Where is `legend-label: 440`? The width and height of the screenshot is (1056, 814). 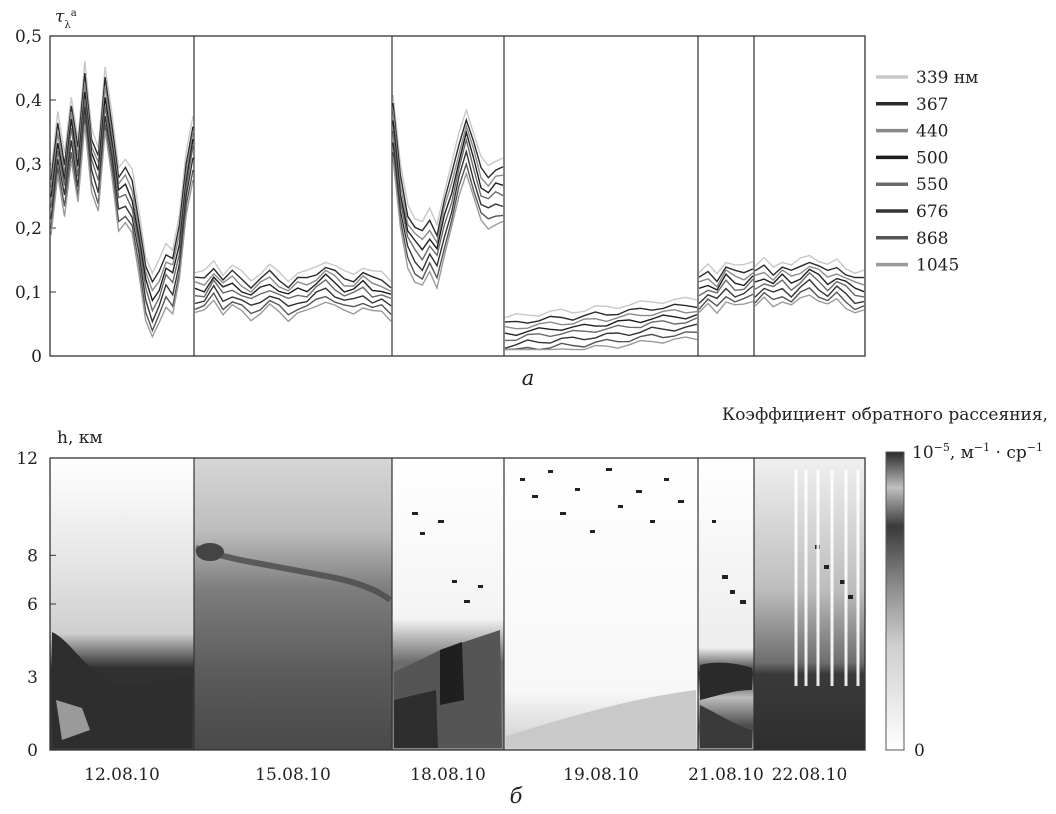
legend-label: 440 is located at coordinates (932, 132).